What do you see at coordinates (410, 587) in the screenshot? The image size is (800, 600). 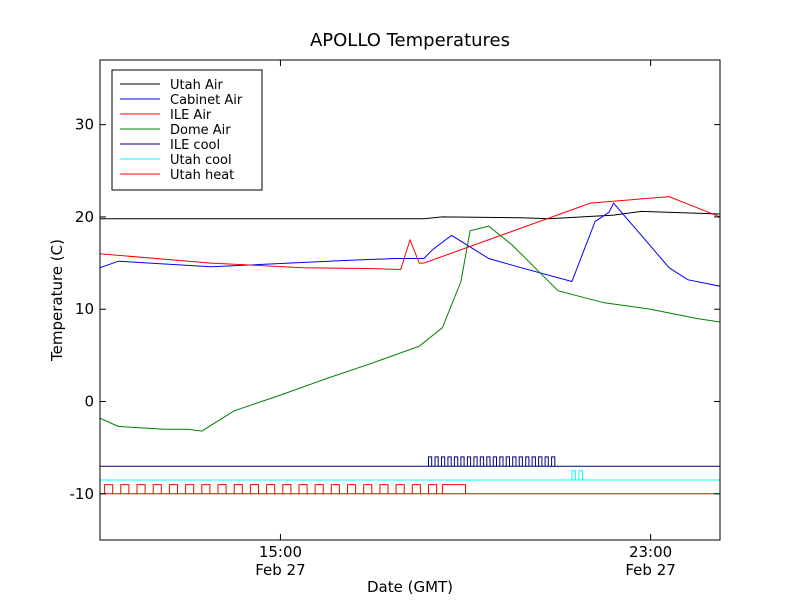 I see `x-axis-label: Date (GMT)` at bounding box center [410, 587].